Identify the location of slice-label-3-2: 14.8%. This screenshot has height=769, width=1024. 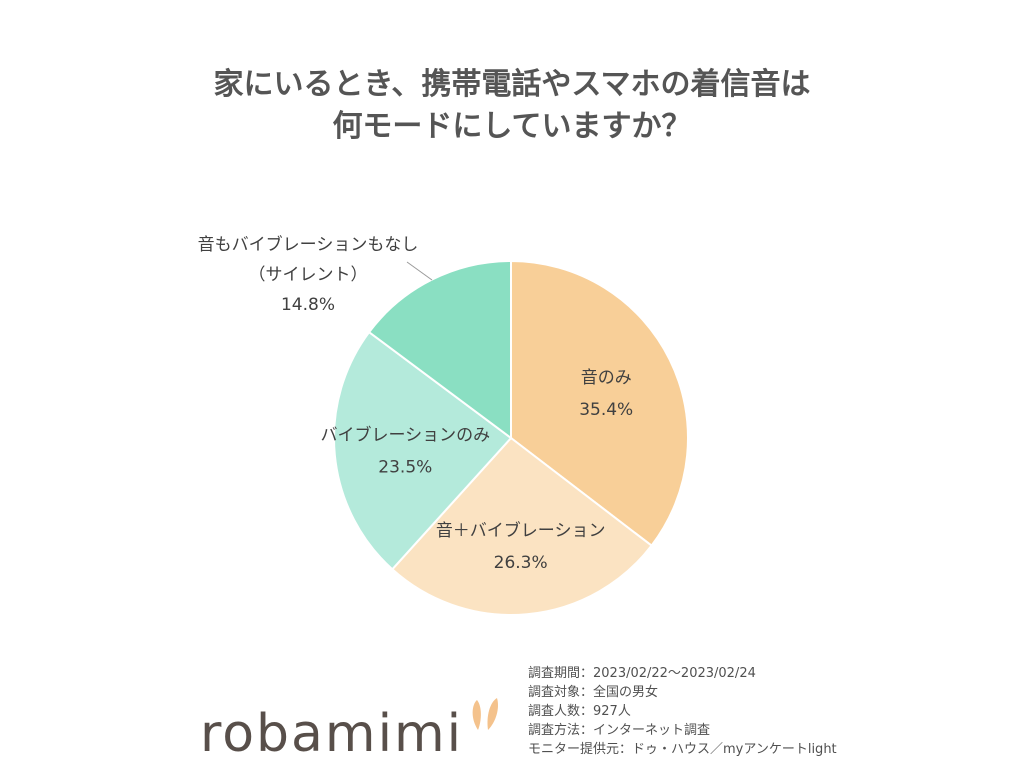
(308, 305).